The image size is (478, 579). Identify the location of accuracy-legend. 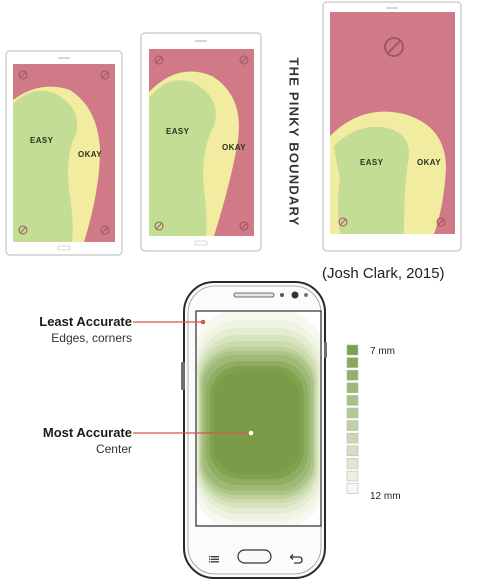
(352, 419).